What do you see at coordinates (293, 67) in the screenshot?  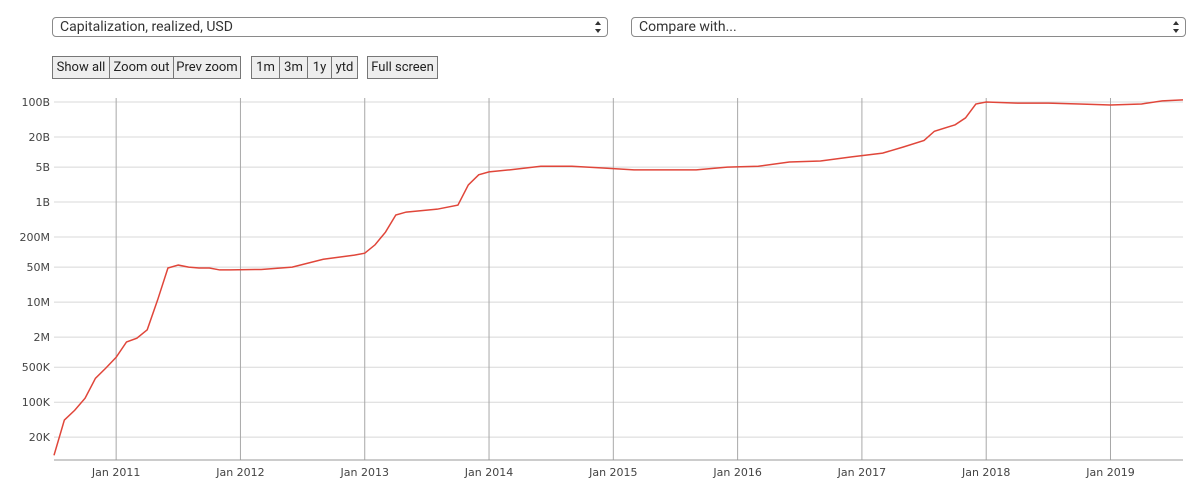 I see `button: 3m` at bounding box center [293, 67].